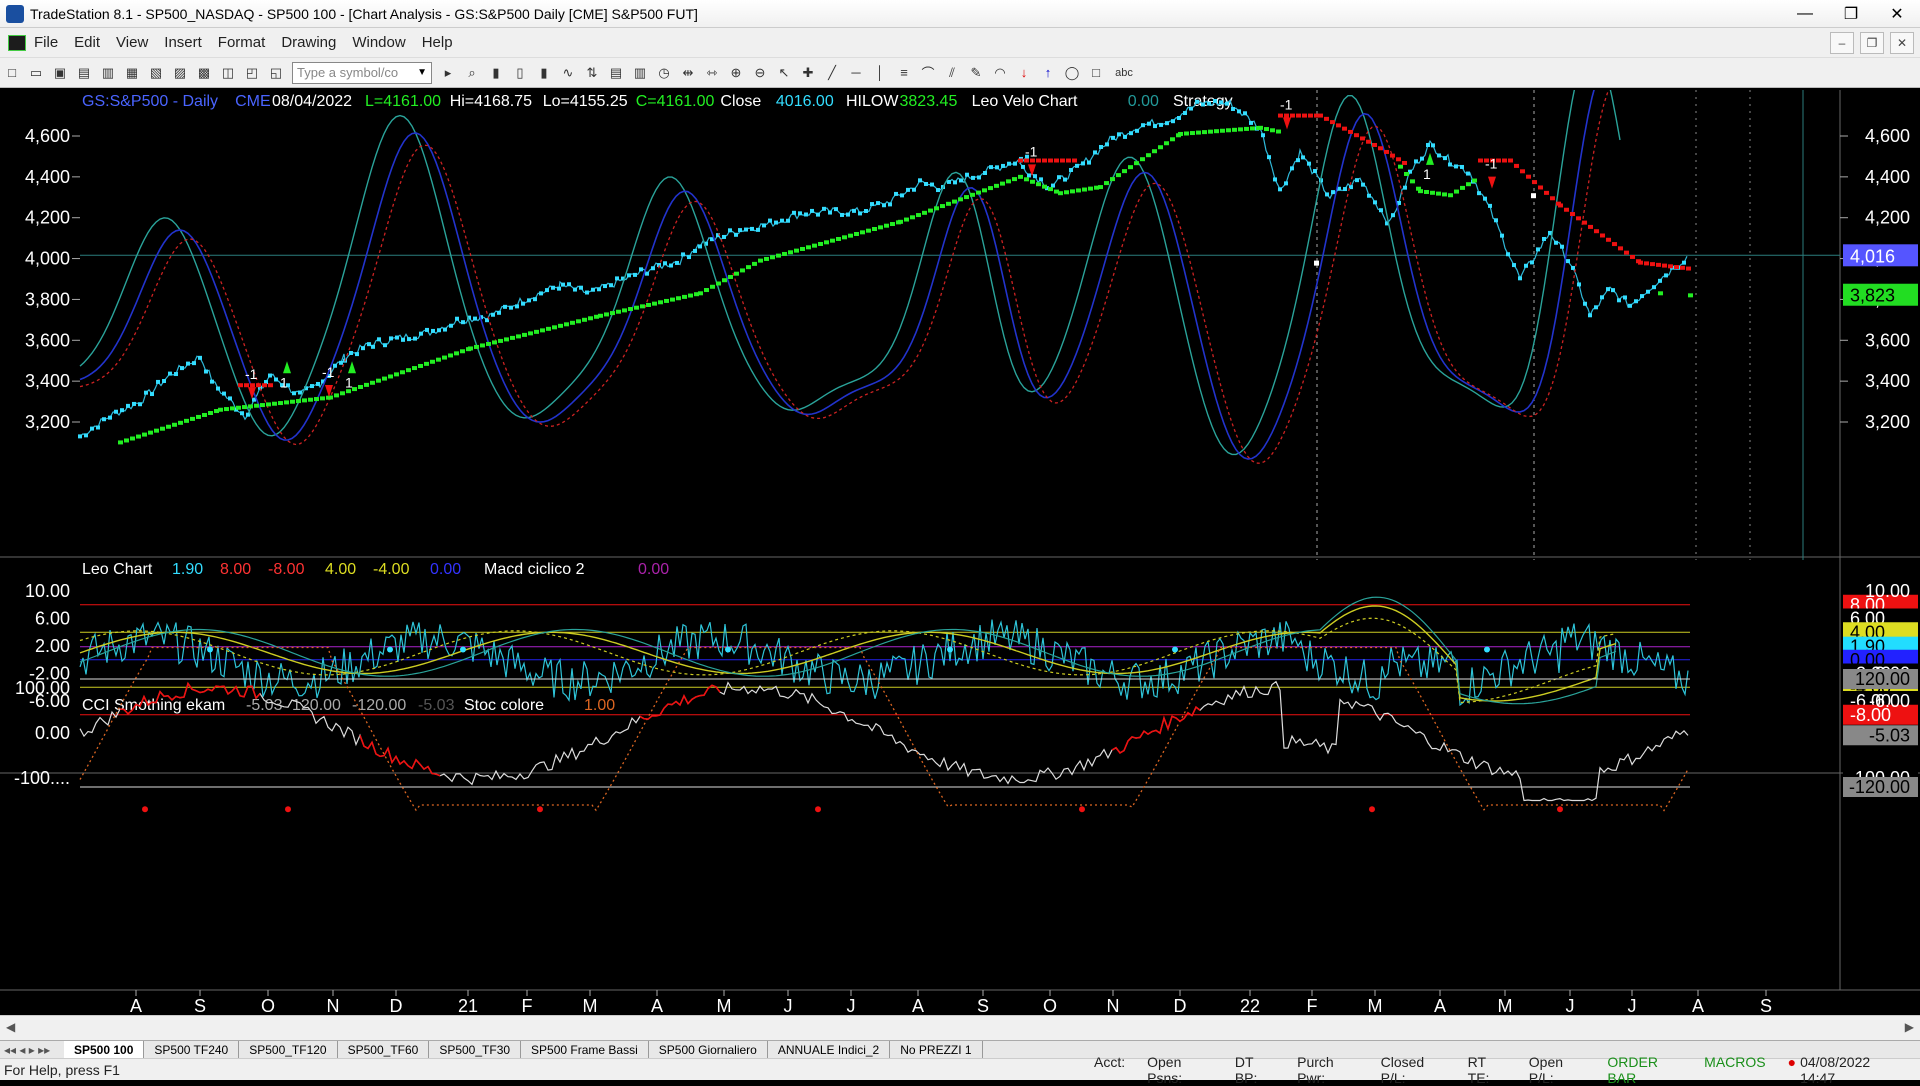 The width and height of the screenshot is (1920, 1086). What do you see at coordinates (832, 72) in the screenshot?
I see `trendline-icon: ╱` at bounding box center [832, 72].